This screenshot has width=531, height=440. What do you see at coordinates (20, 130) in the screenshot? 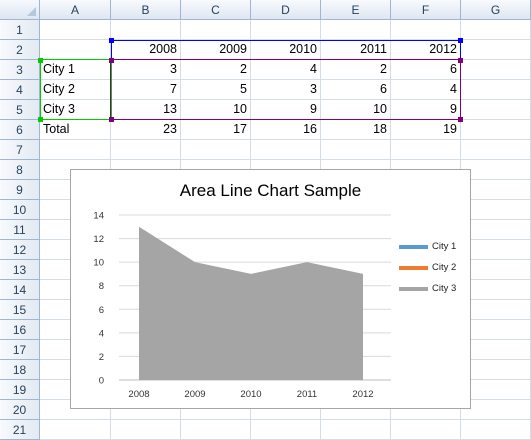
I see `row-header-6: 6` at bounding box center [20, 130].